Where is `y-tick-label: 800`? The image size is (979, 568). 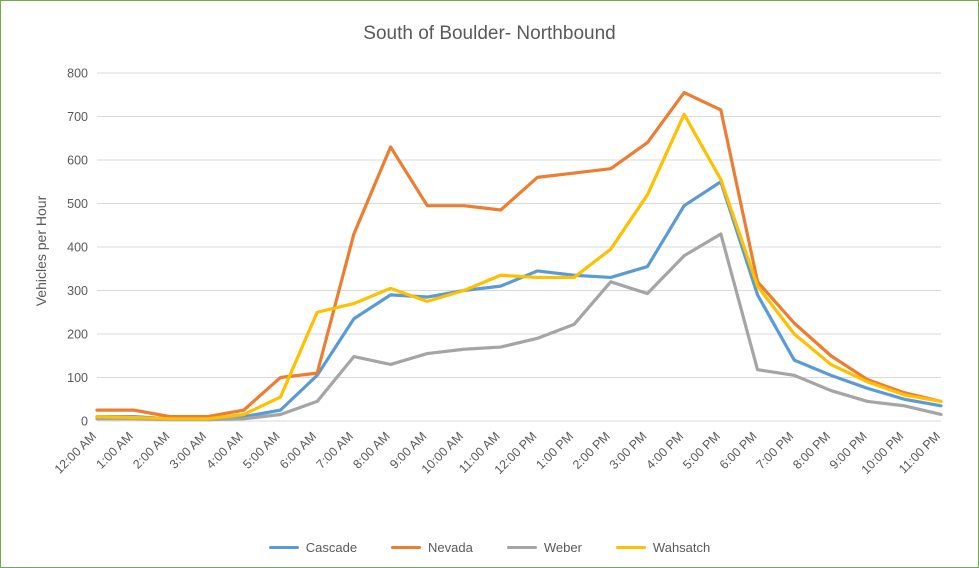
y-tick-label: 800 is located at coordinates (77, 74).